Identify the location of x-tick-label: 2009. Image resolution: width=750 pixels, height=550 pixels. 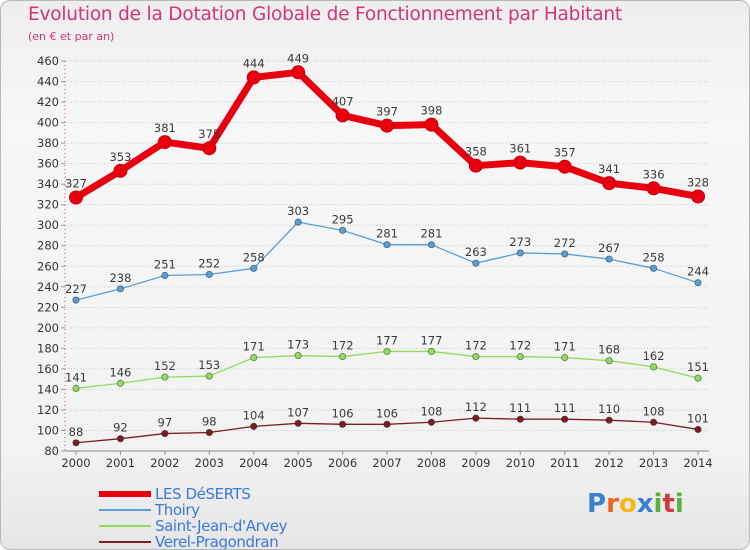
(475, 463).